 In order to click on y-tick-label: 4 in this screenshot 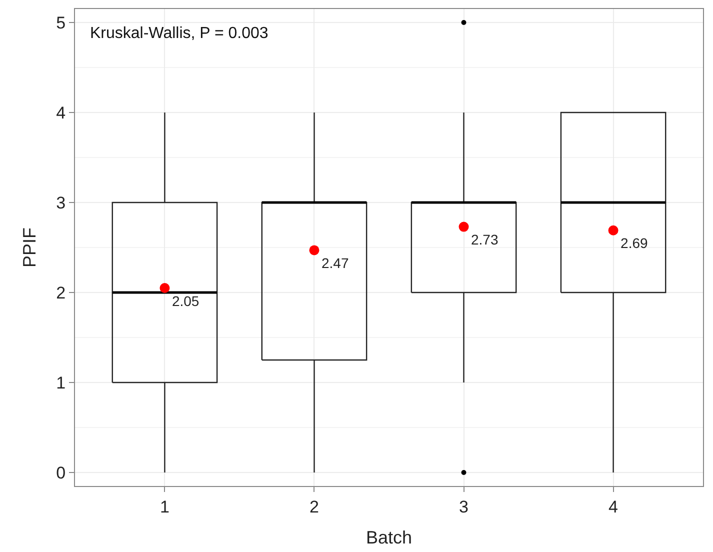, I will do `click(61, 112)`.